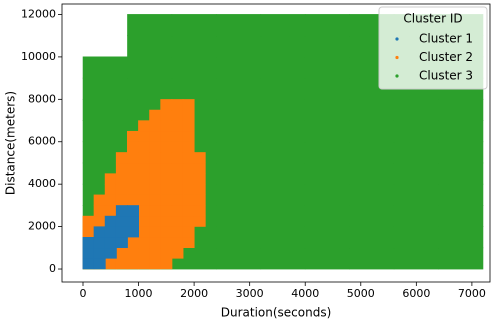 The height and width of the screenshot is (322, 500). Describe the element at coordinates (42, 183) in the screenshot. I see `y-tick-label: 4000` at that location.